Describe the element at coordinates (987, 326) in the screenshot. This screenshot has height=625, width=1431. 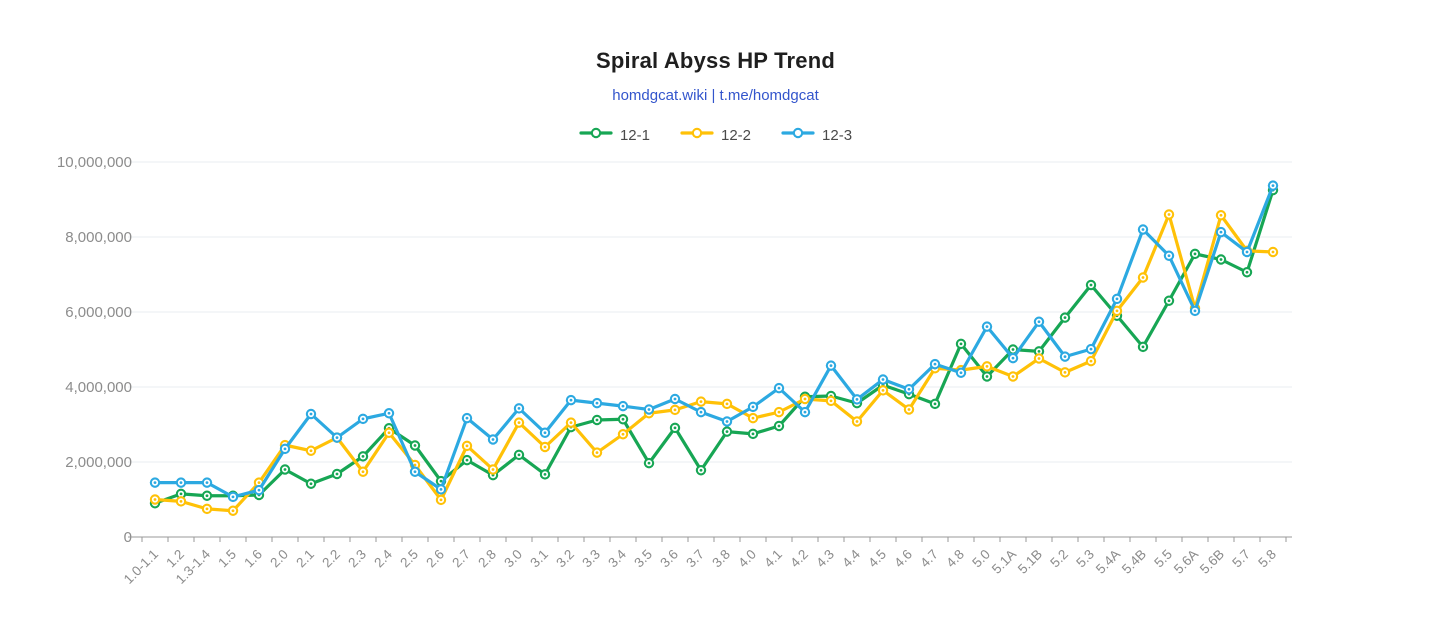
I see `data-point-12-3-5.0` at that location.